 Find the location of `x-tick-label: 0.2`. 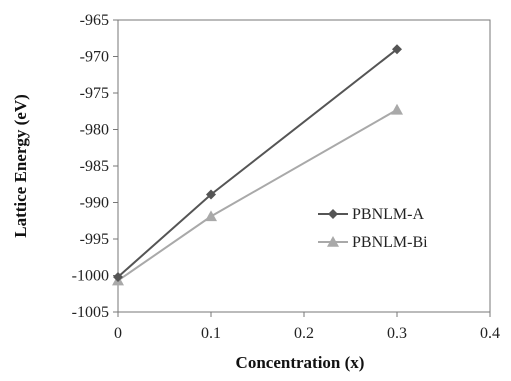

x-tick-label: 0.2 is located at coordinates (304, 333).